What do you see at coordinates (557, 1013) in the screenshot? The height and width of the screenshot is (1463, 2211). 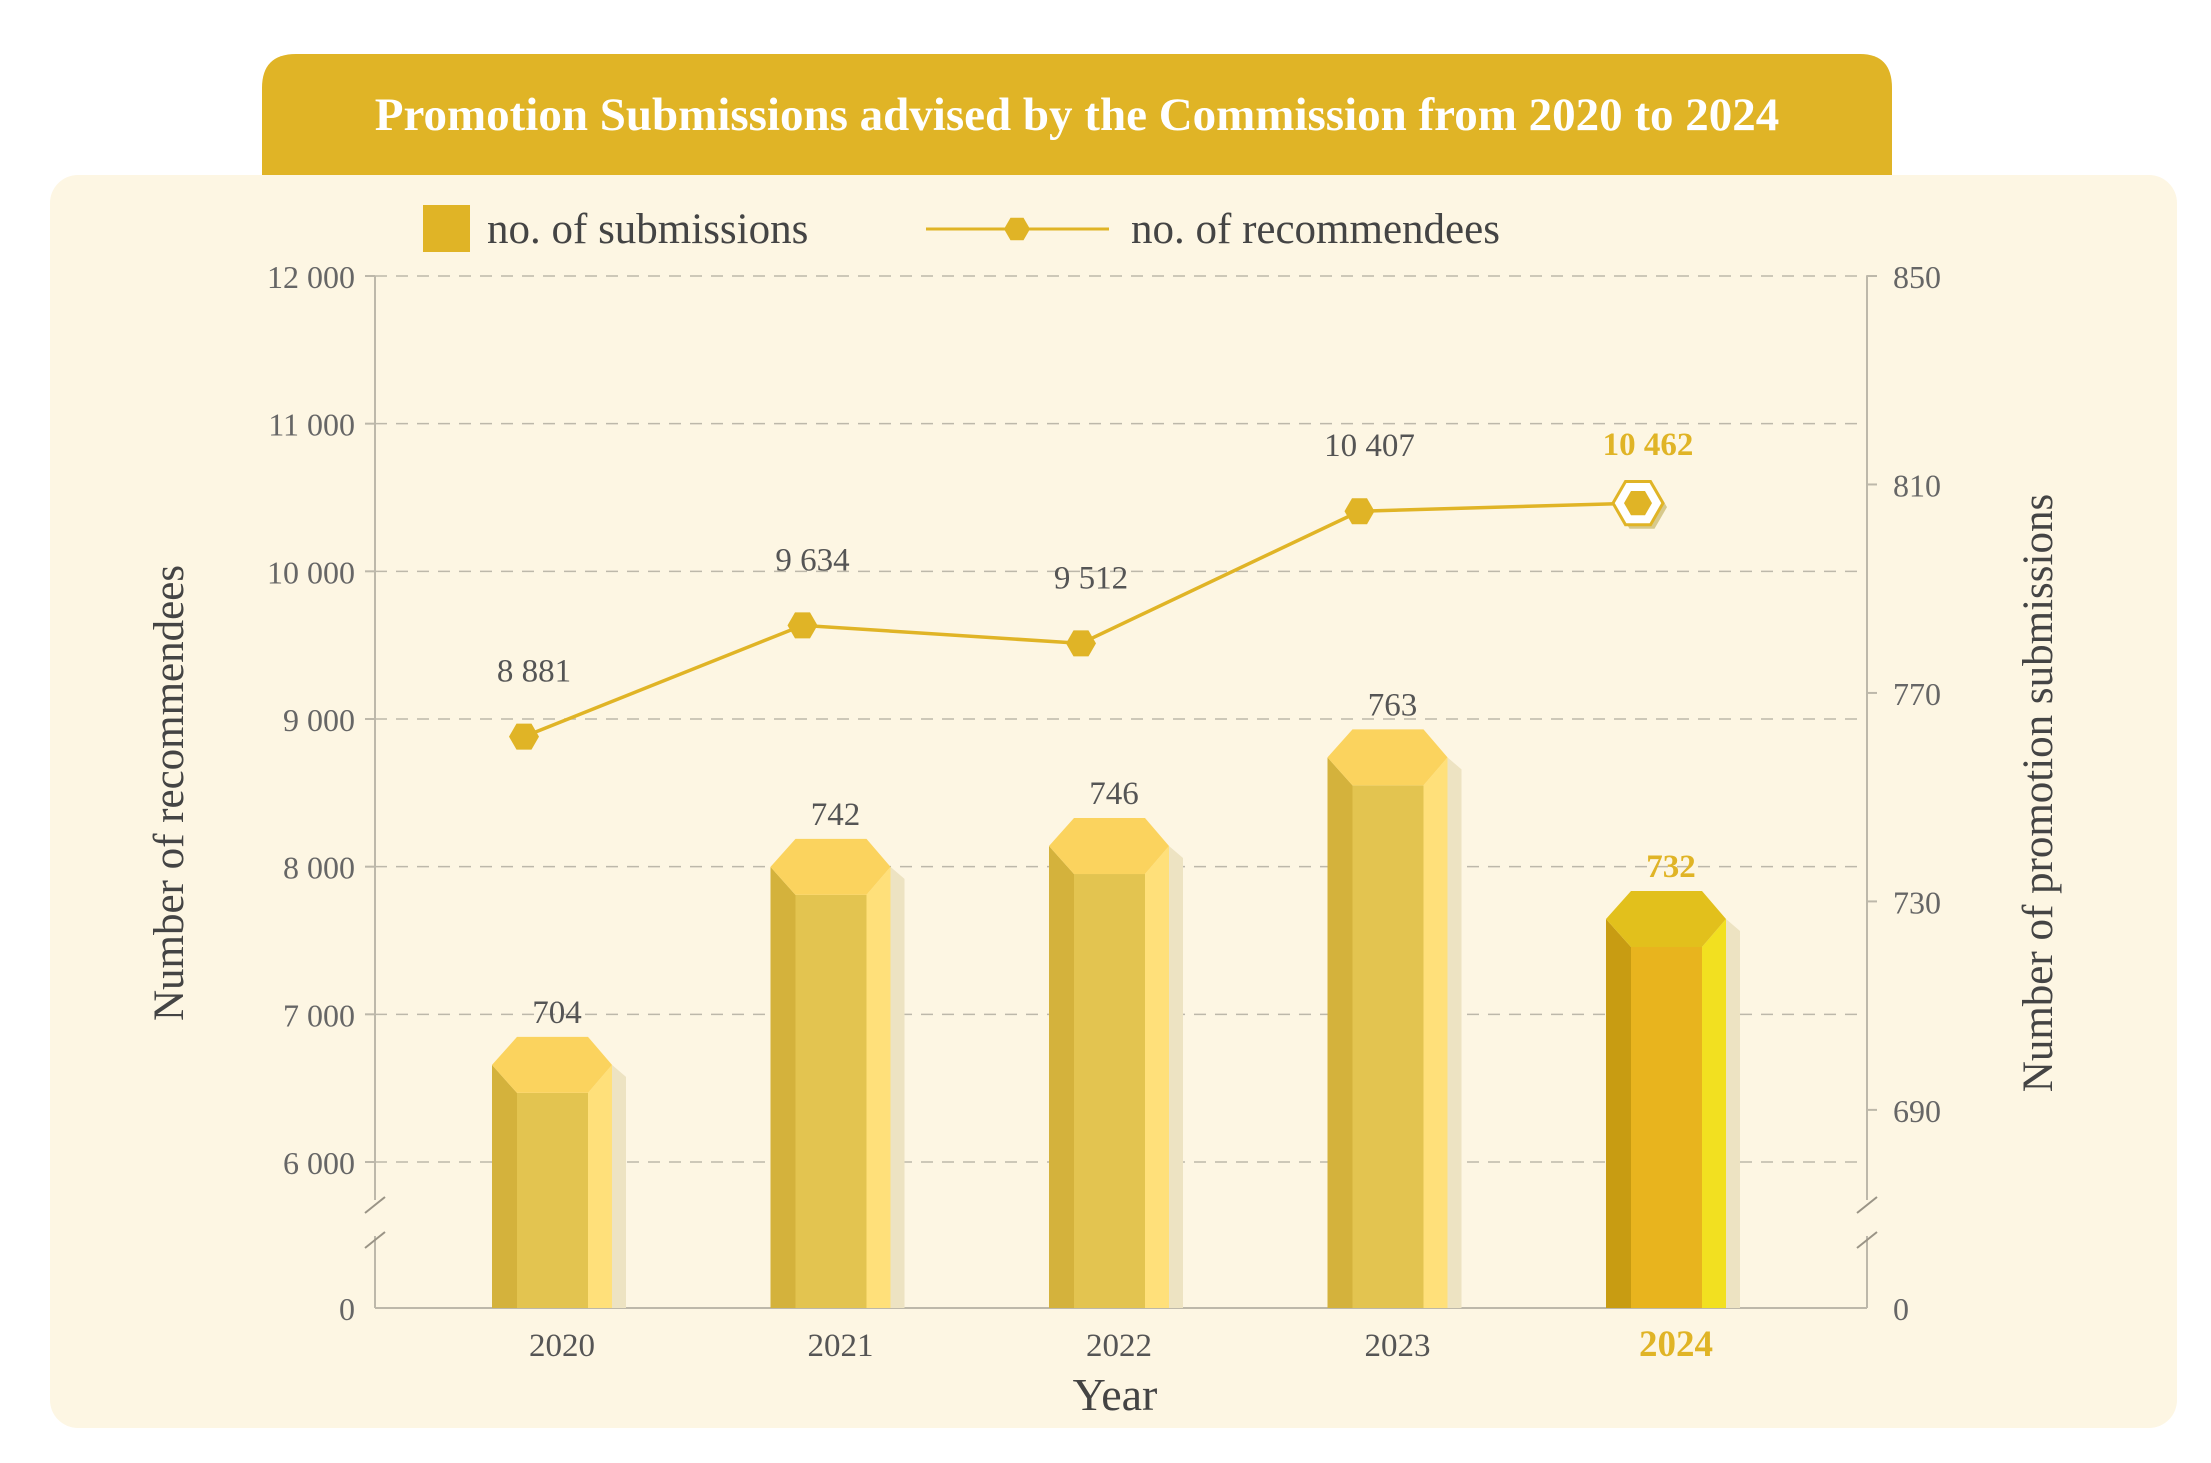 I see `bar-value-label: 704` at bounding box center [557, 1013].